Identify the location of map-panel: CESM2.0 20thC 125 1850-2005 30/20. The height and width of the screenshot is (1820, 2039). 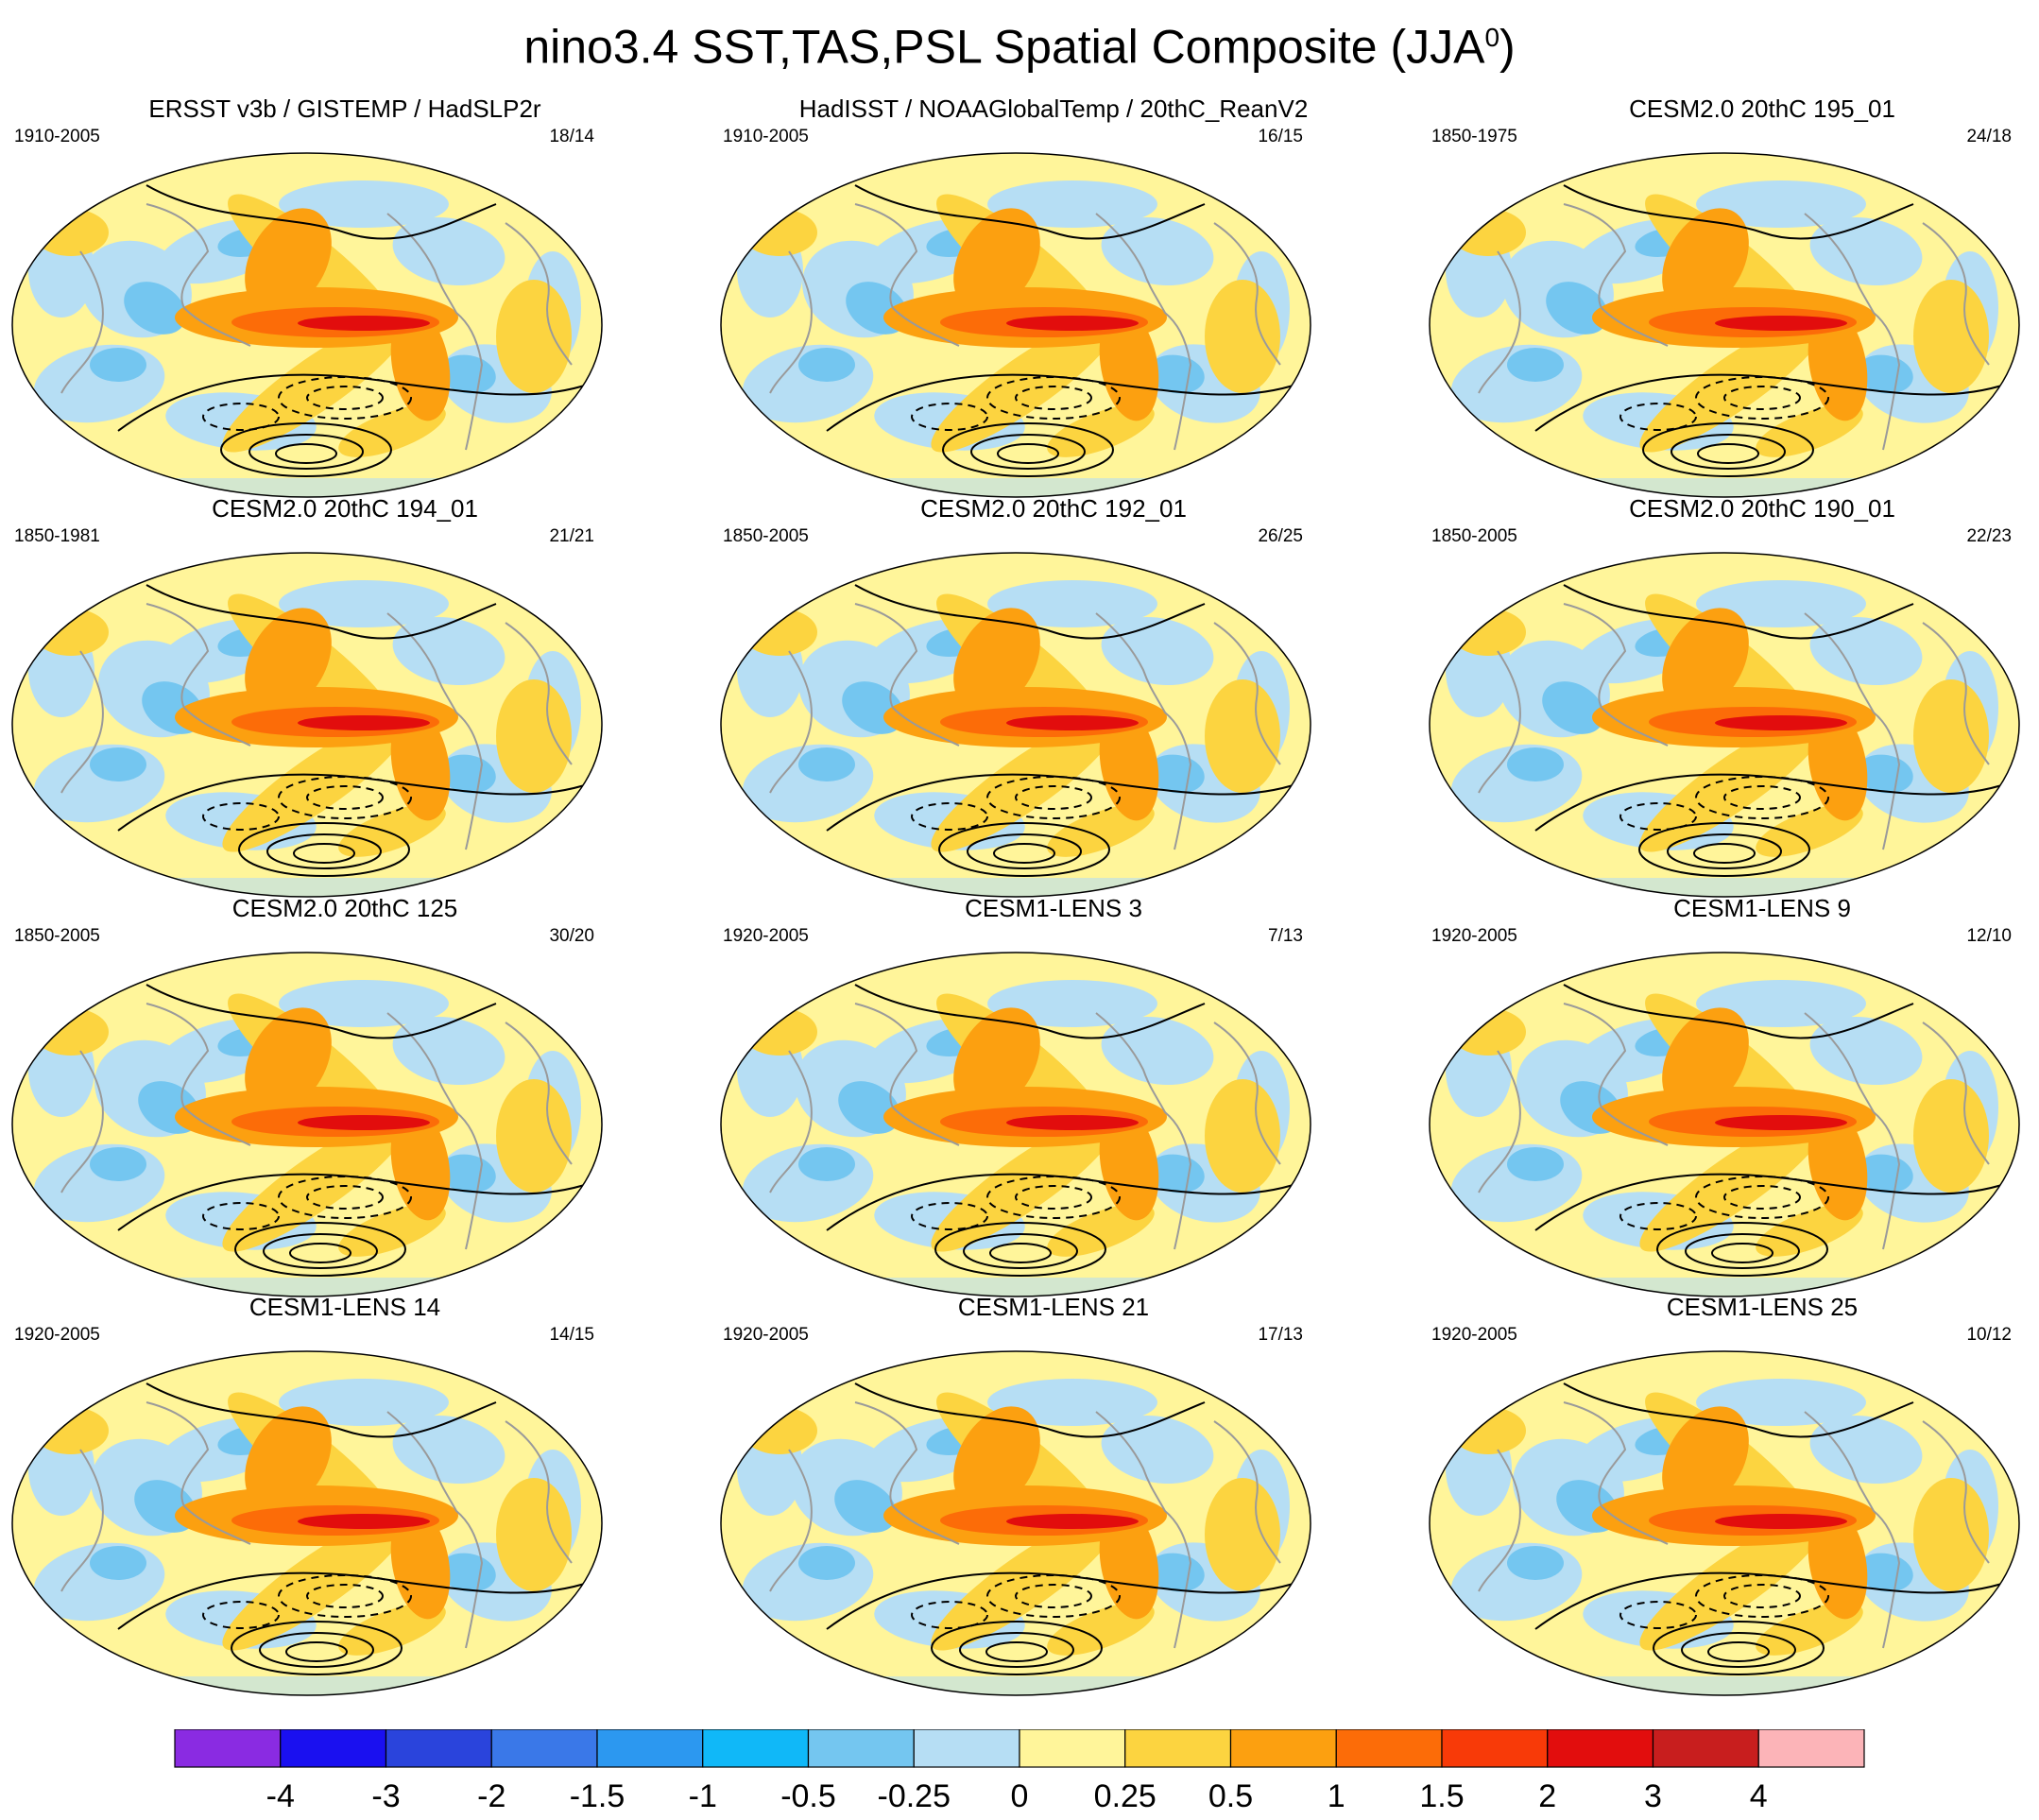
(345, 1097).